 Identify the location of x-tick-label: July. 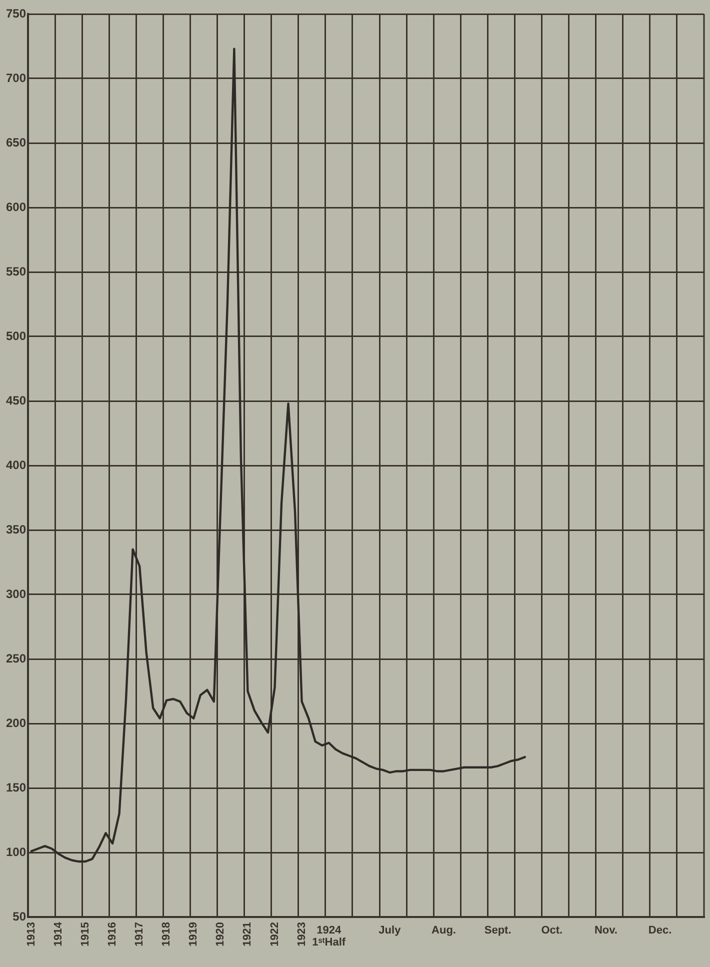
(390, 930).